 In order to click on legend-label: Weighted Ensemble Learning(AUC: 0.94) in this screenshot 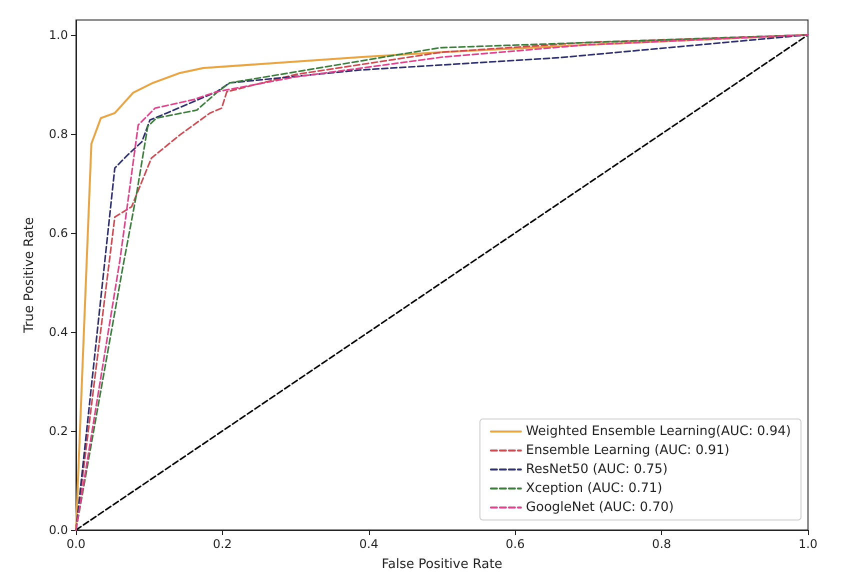, I will do `click(658, 431)`.